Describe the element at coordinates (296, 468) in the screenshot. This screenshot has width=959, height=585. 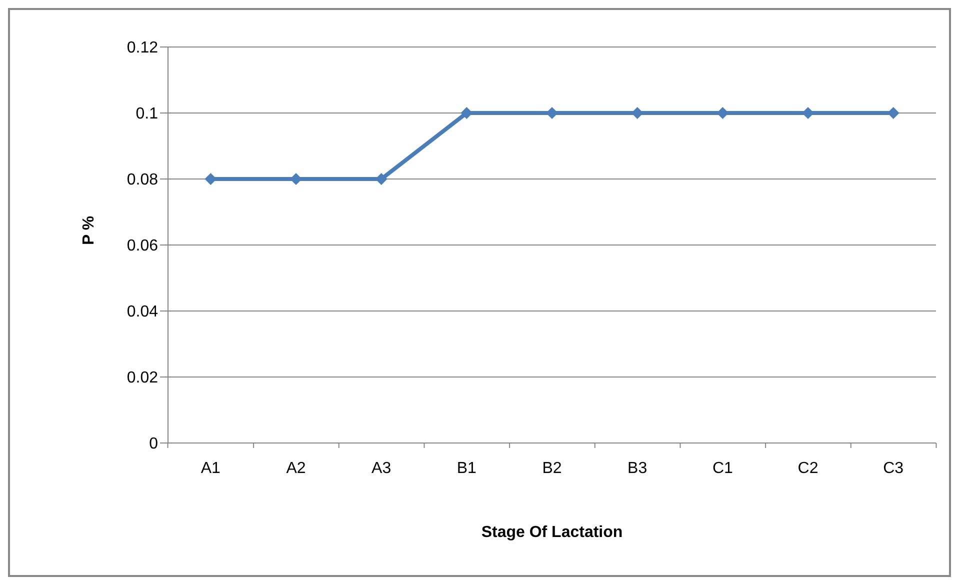
I see `x-tick-label: A2` at that location.